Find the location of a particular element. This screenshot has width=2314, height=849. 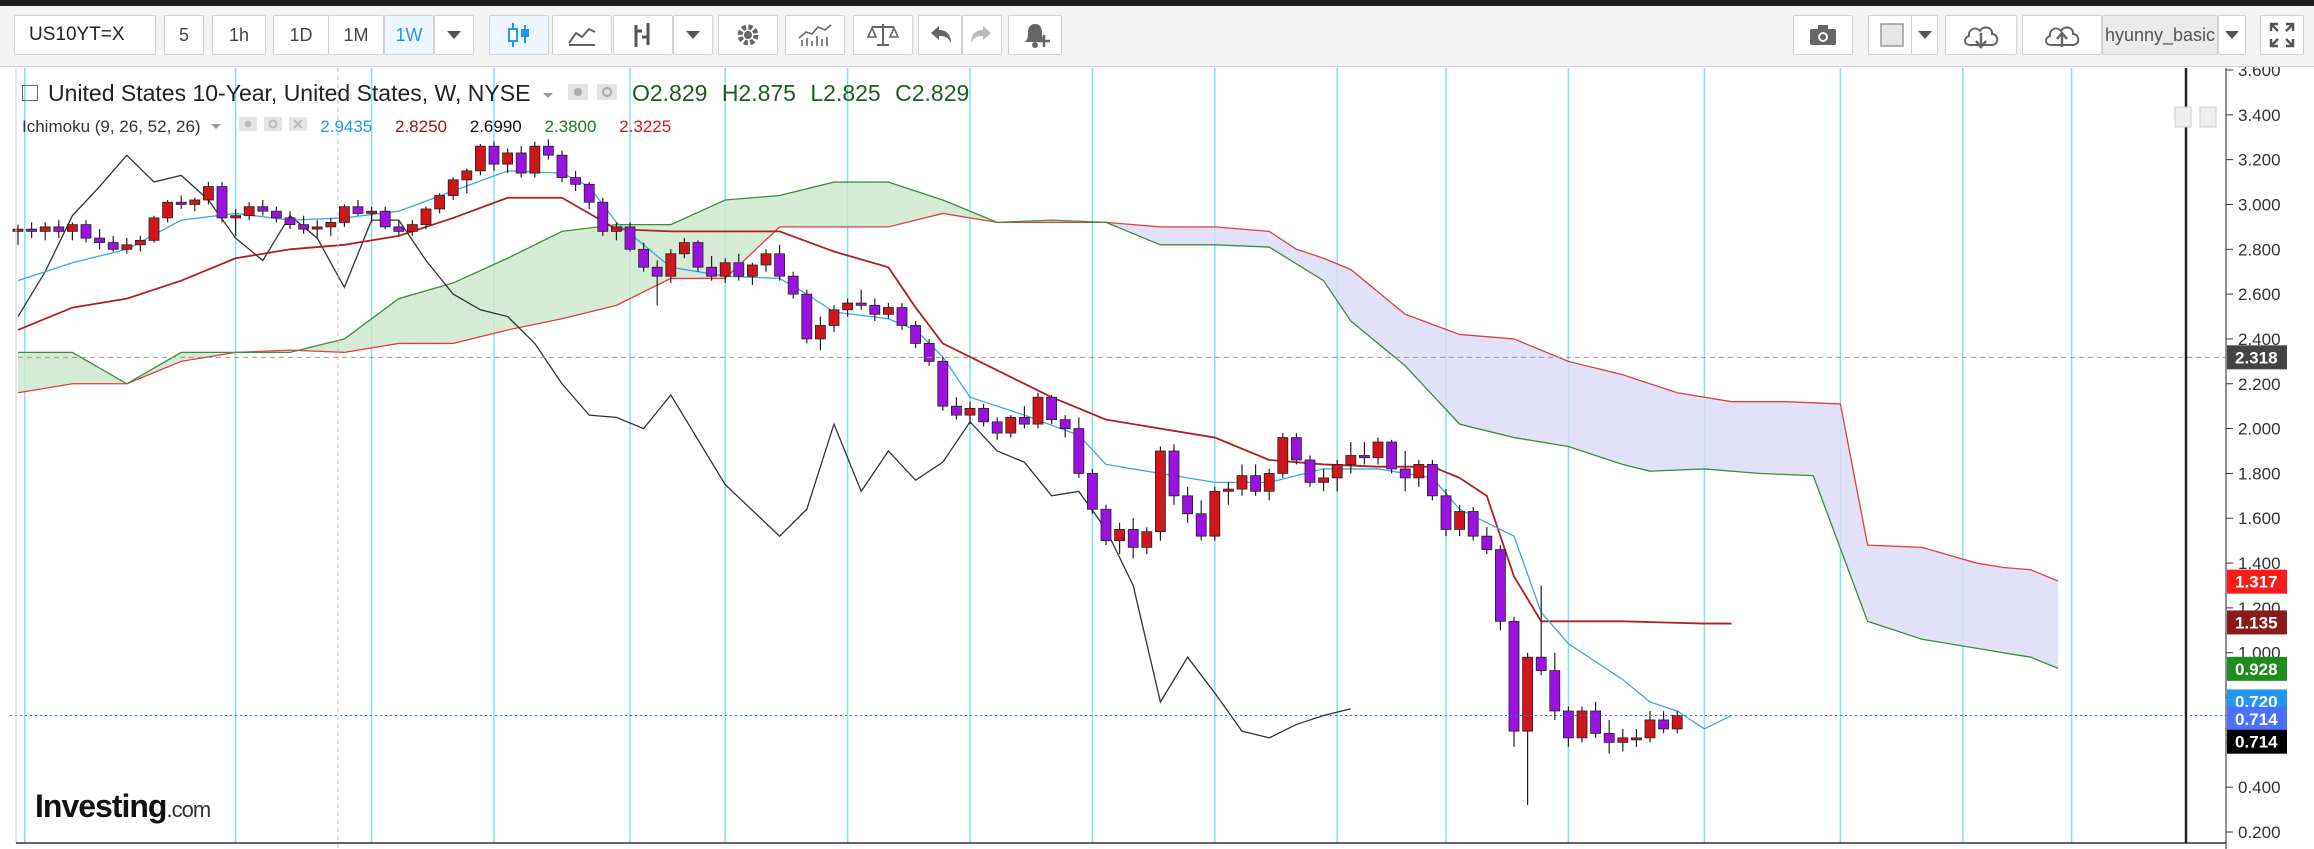

line-chart-icon is located at coordinates (582, 36).